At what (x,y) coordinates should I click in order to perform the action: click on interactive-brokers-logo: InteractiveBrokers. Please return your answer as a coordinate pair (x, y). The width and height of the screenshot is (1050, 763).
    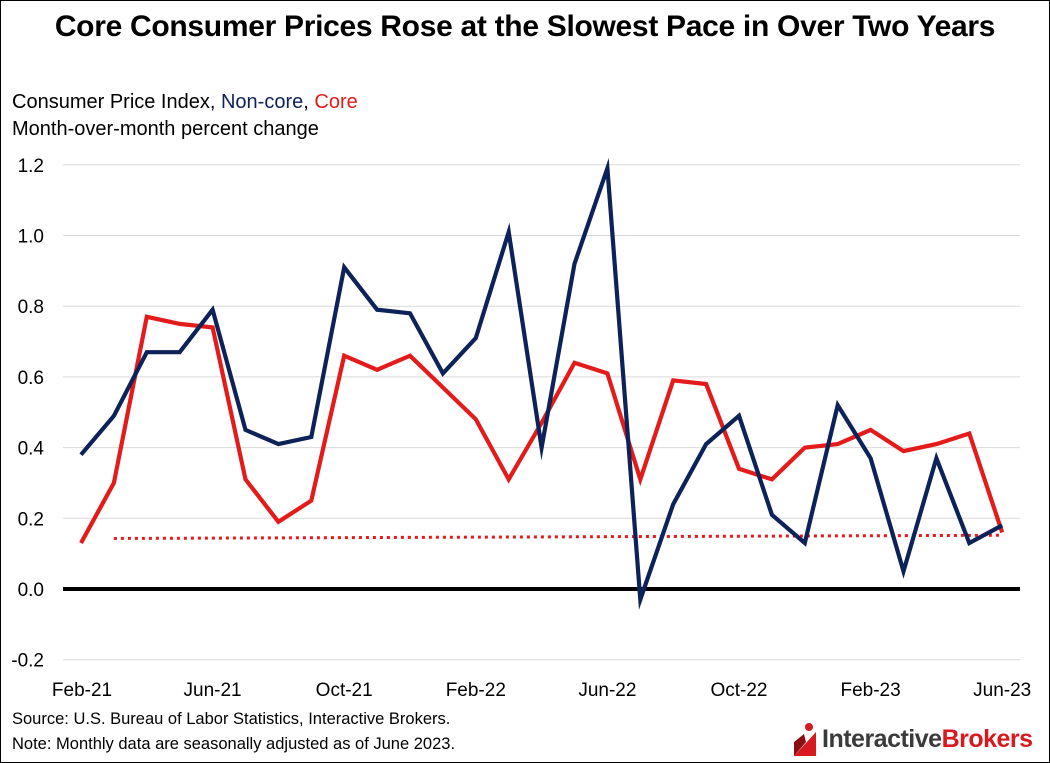
    Looking at the image, I should click on (912, 739).